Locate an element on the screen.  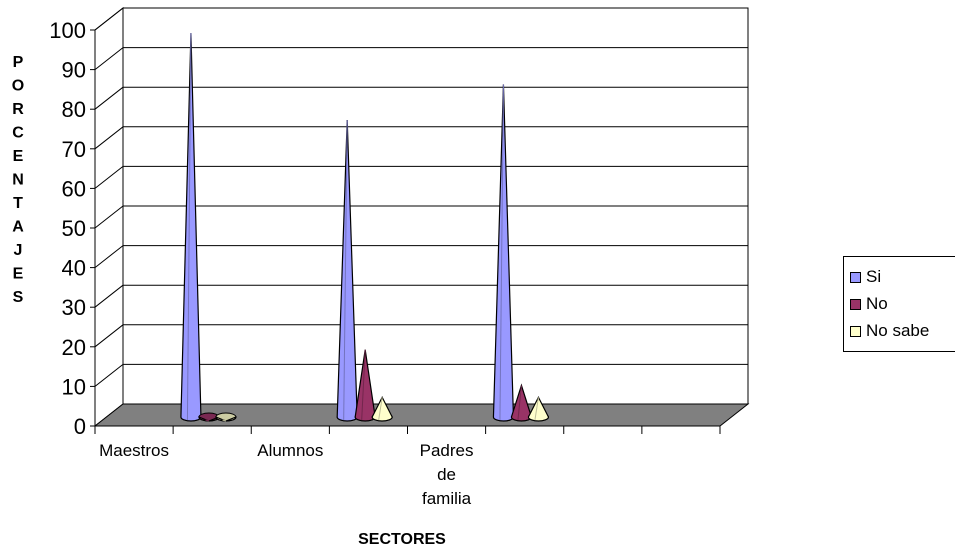
y-tick-label: 90 is located at coordinates (74, 70).